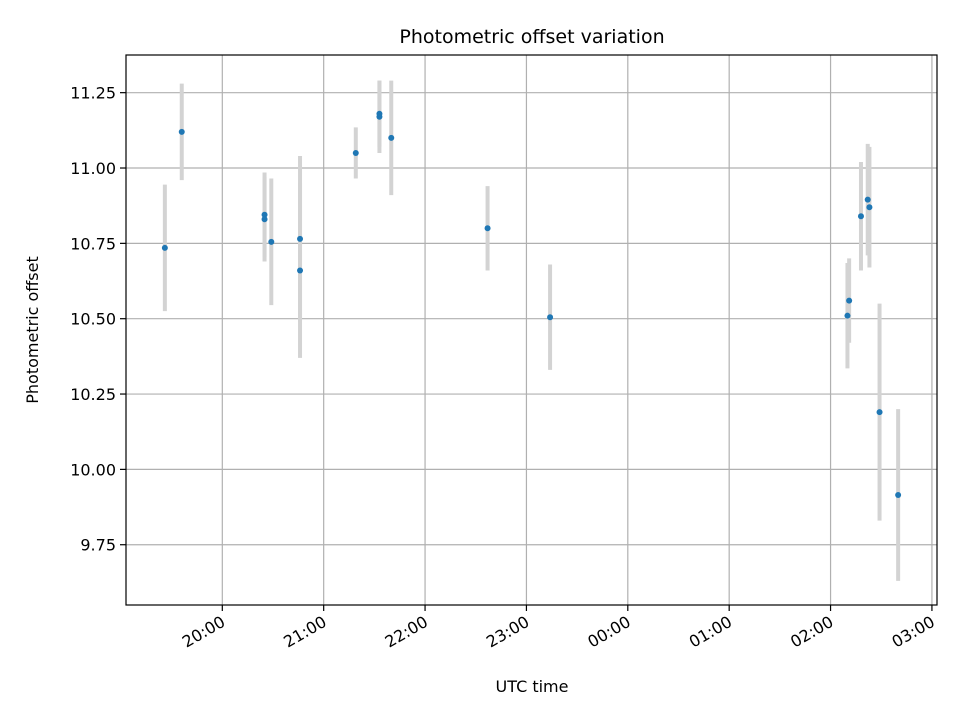 The image size is (960, 720). I want to click on x-tick-label: 02:00, so click(811, 632).